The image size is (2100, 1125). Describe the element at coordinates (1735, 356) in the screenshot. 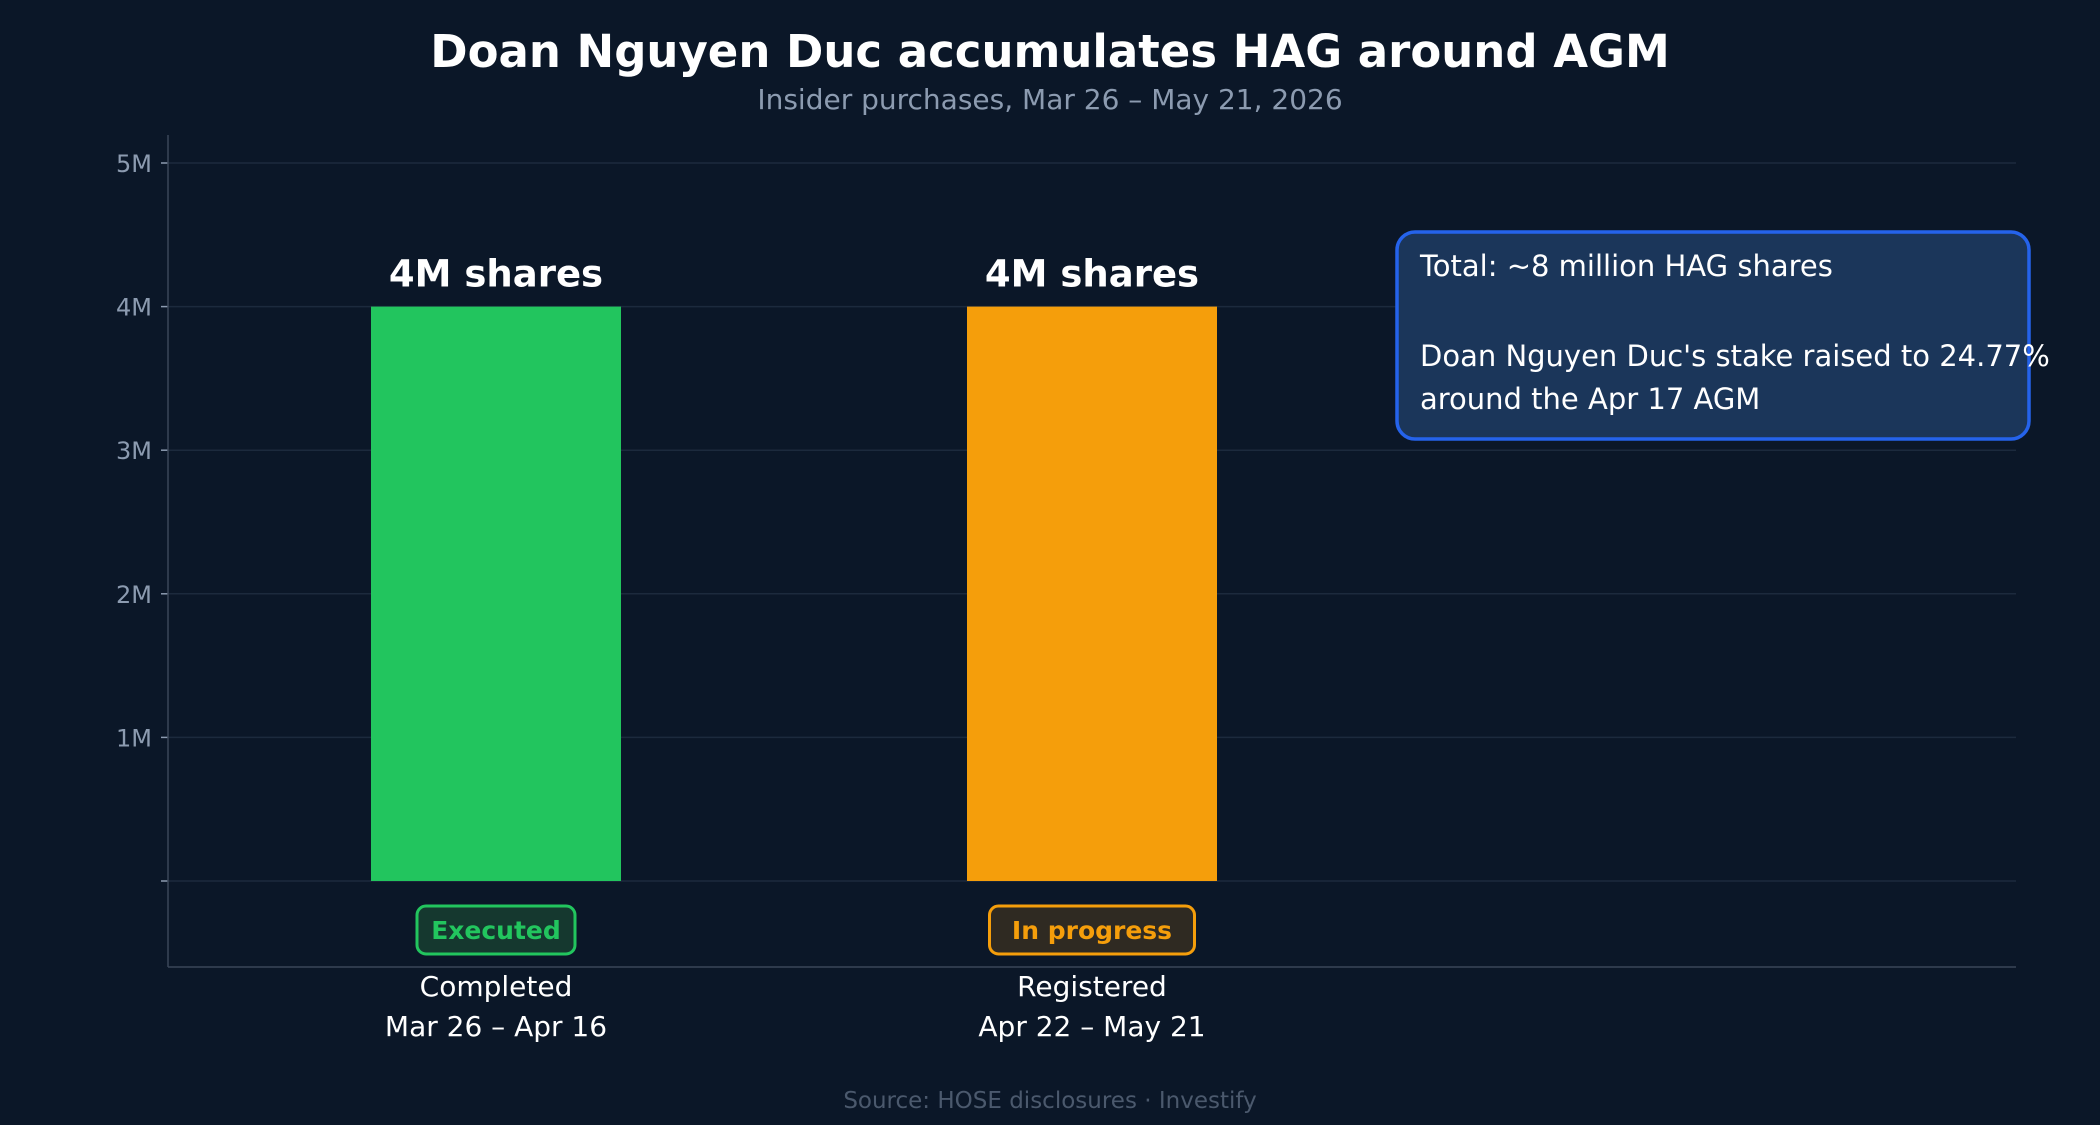

I see `annotation-stake-text: Doan Nguyen Duc's stake raised to 24.77%` at that location.